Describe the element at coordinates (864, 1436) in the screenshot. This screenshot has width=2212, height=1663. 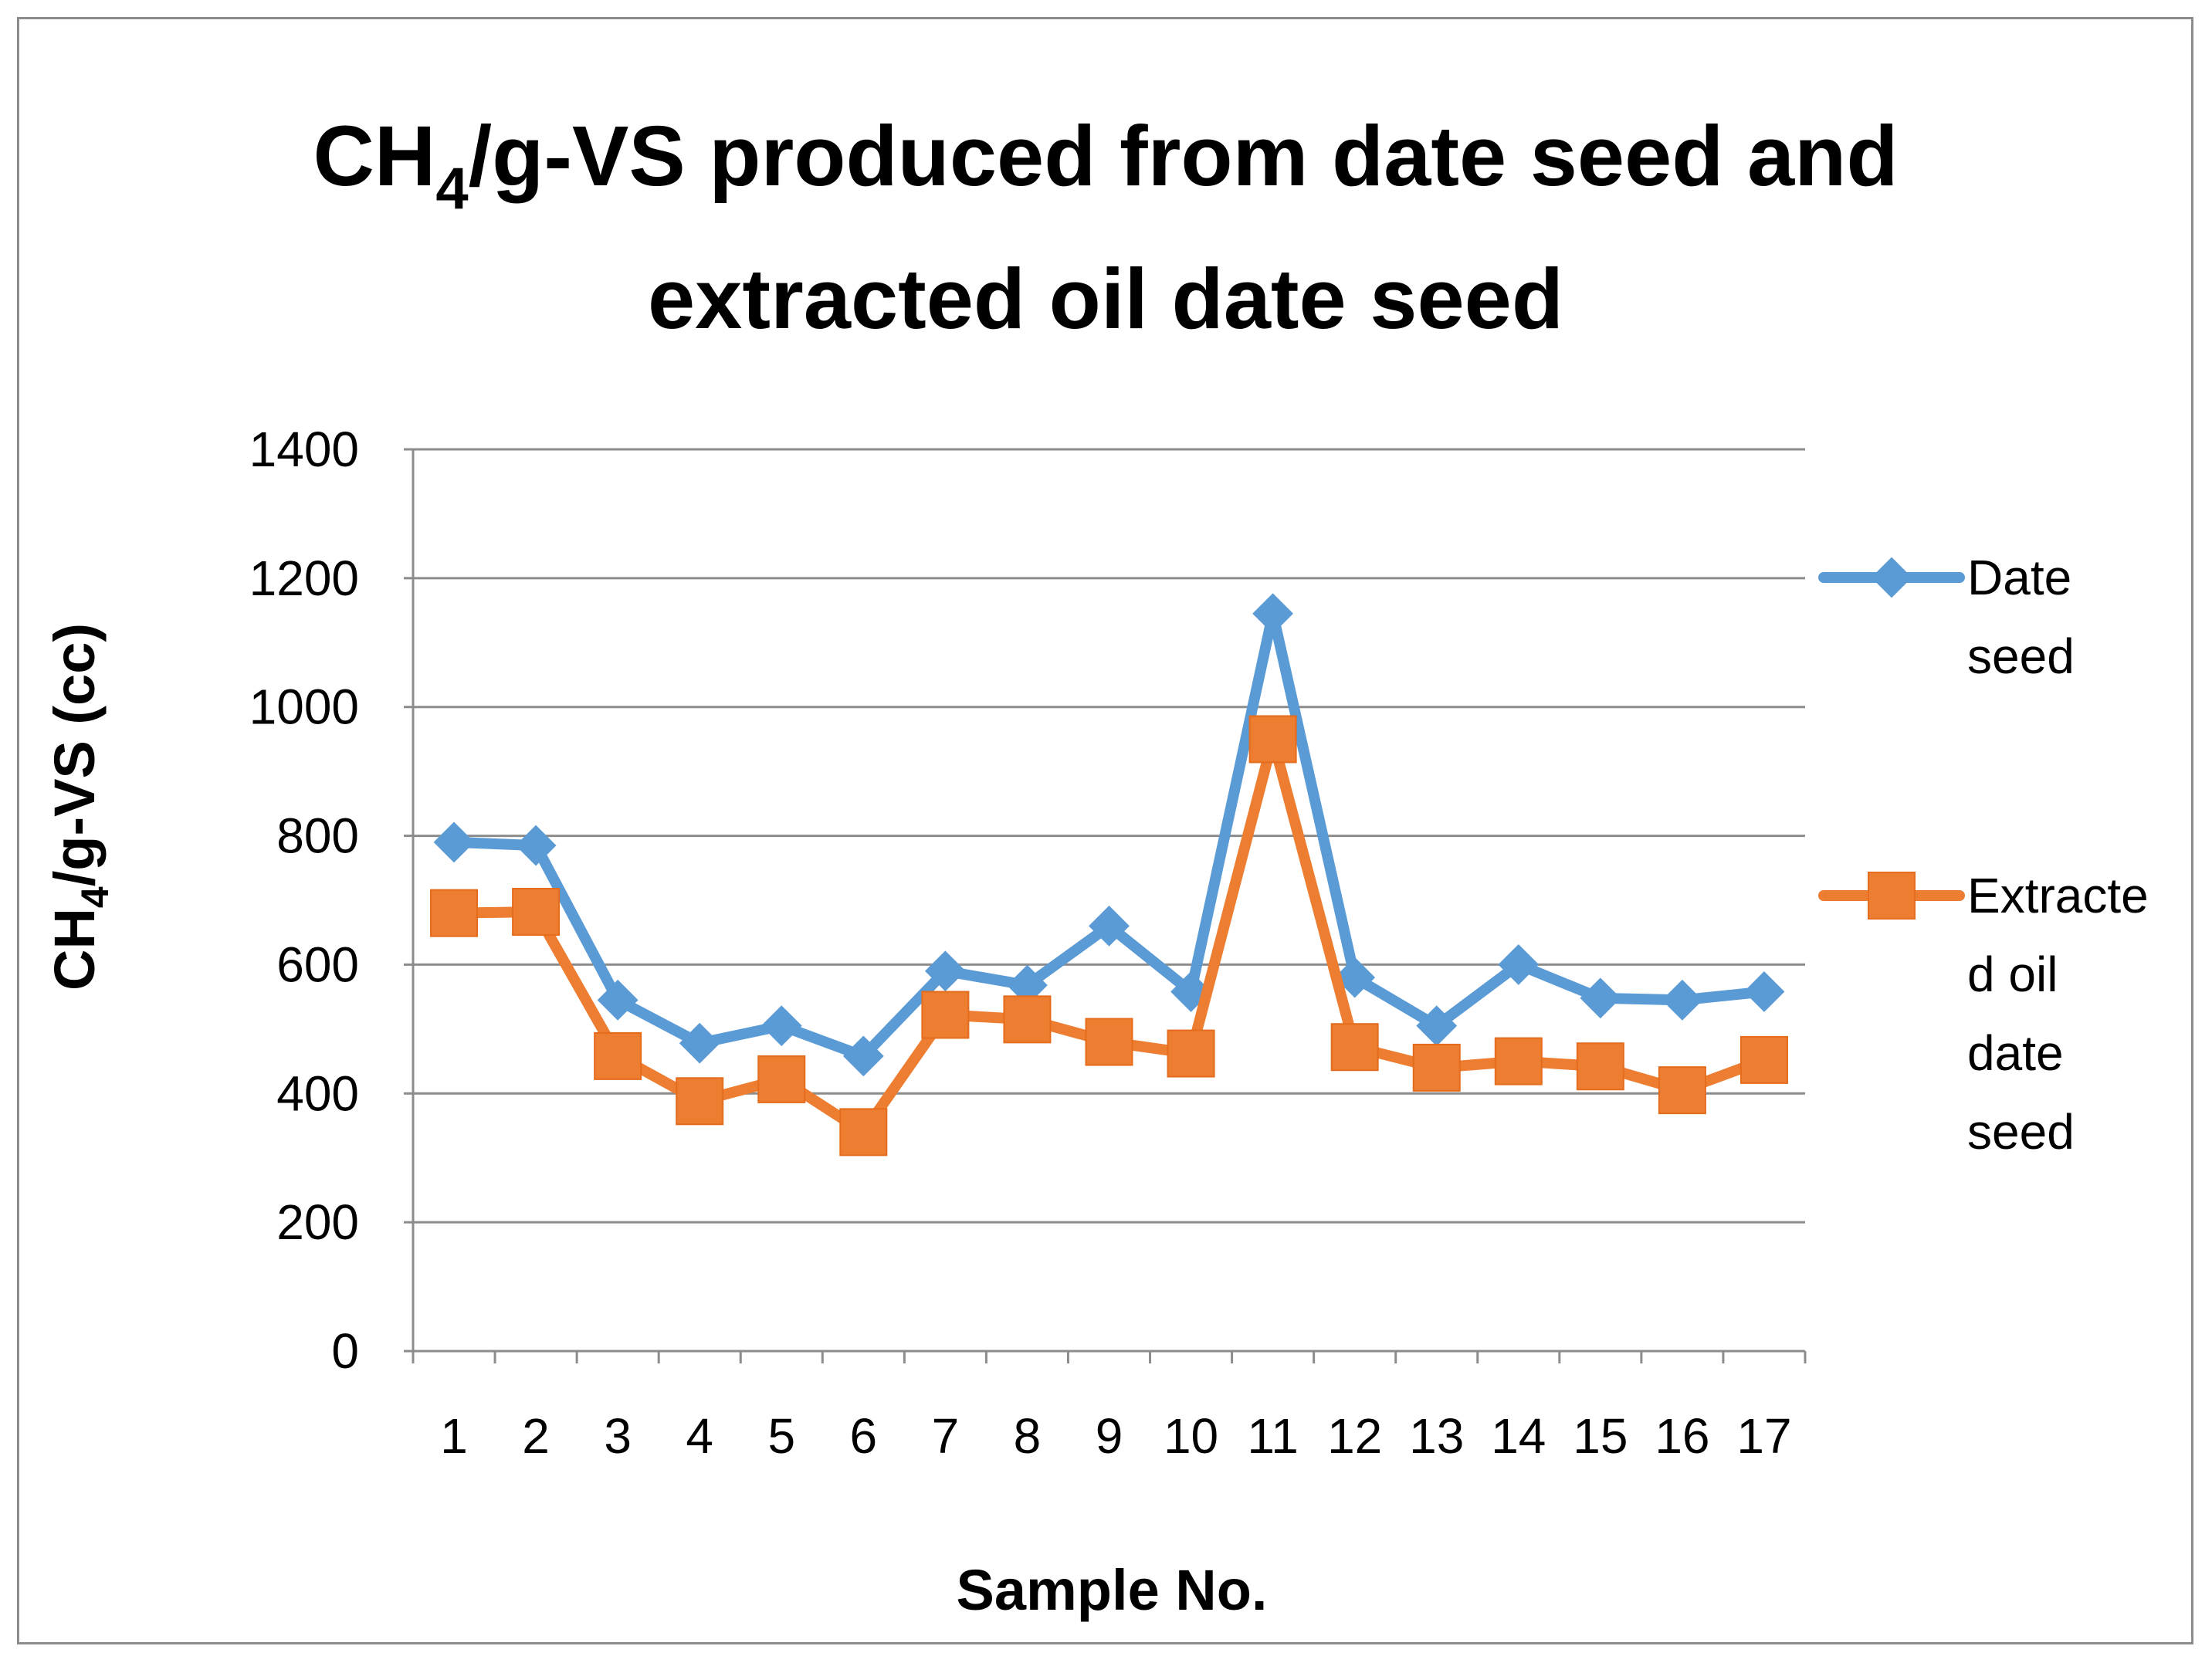
I see `x-tick-label: 6` at that location.